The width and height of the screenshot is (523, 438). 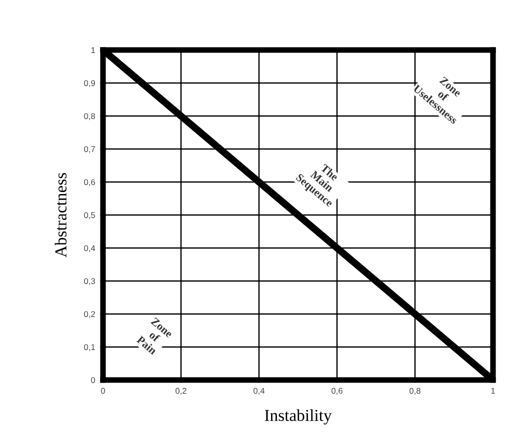 I want to click on y-axis-title: Abstractness, so click(x=60, y=215).